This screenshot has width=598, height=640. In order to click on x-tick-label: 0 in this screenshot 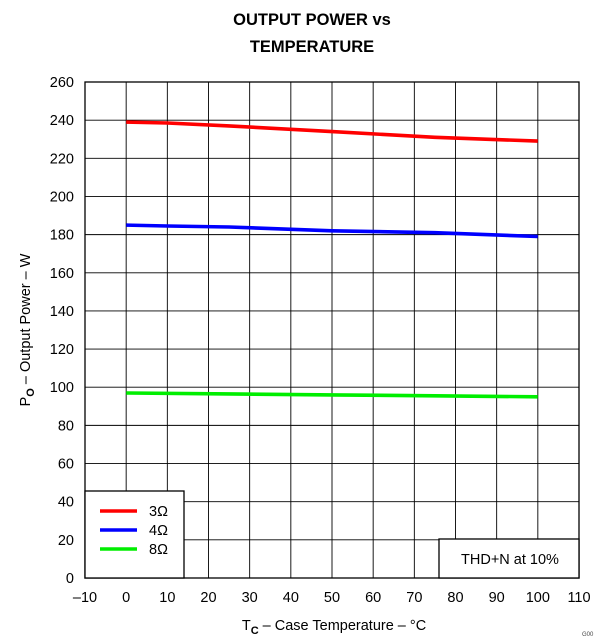, I will do `click(126, 598)`.